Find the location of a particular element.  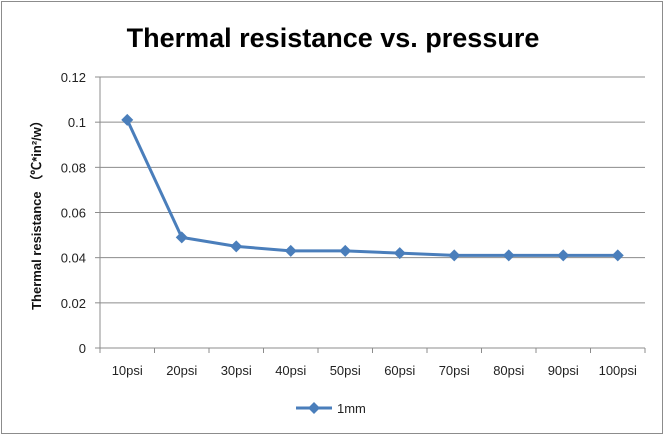

legend: 1mm is located at coordinates (331, 408).